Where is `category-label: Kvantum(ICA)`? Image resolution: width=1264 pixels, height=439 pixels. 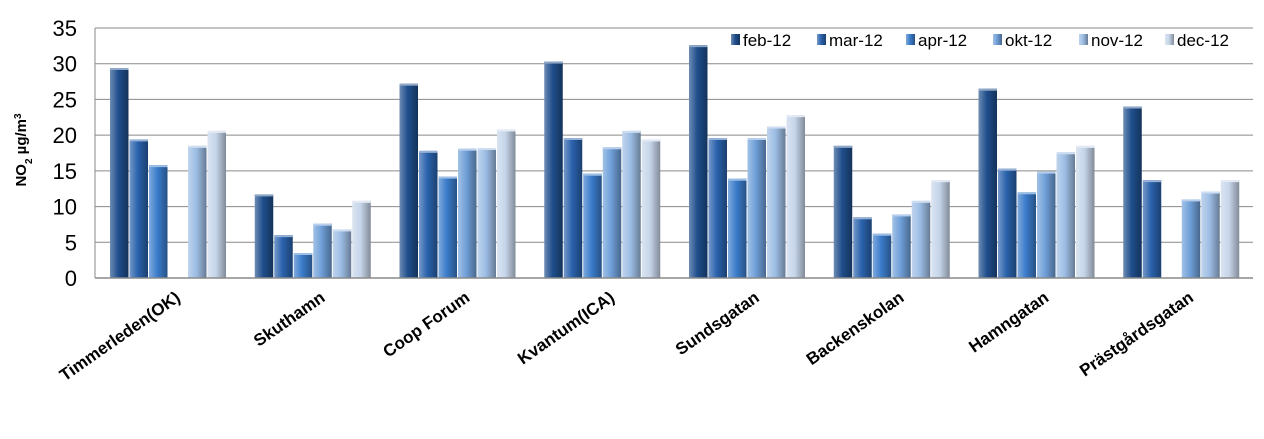 category-label: Kvantum(ICA) is located at coordinates (566, 328).